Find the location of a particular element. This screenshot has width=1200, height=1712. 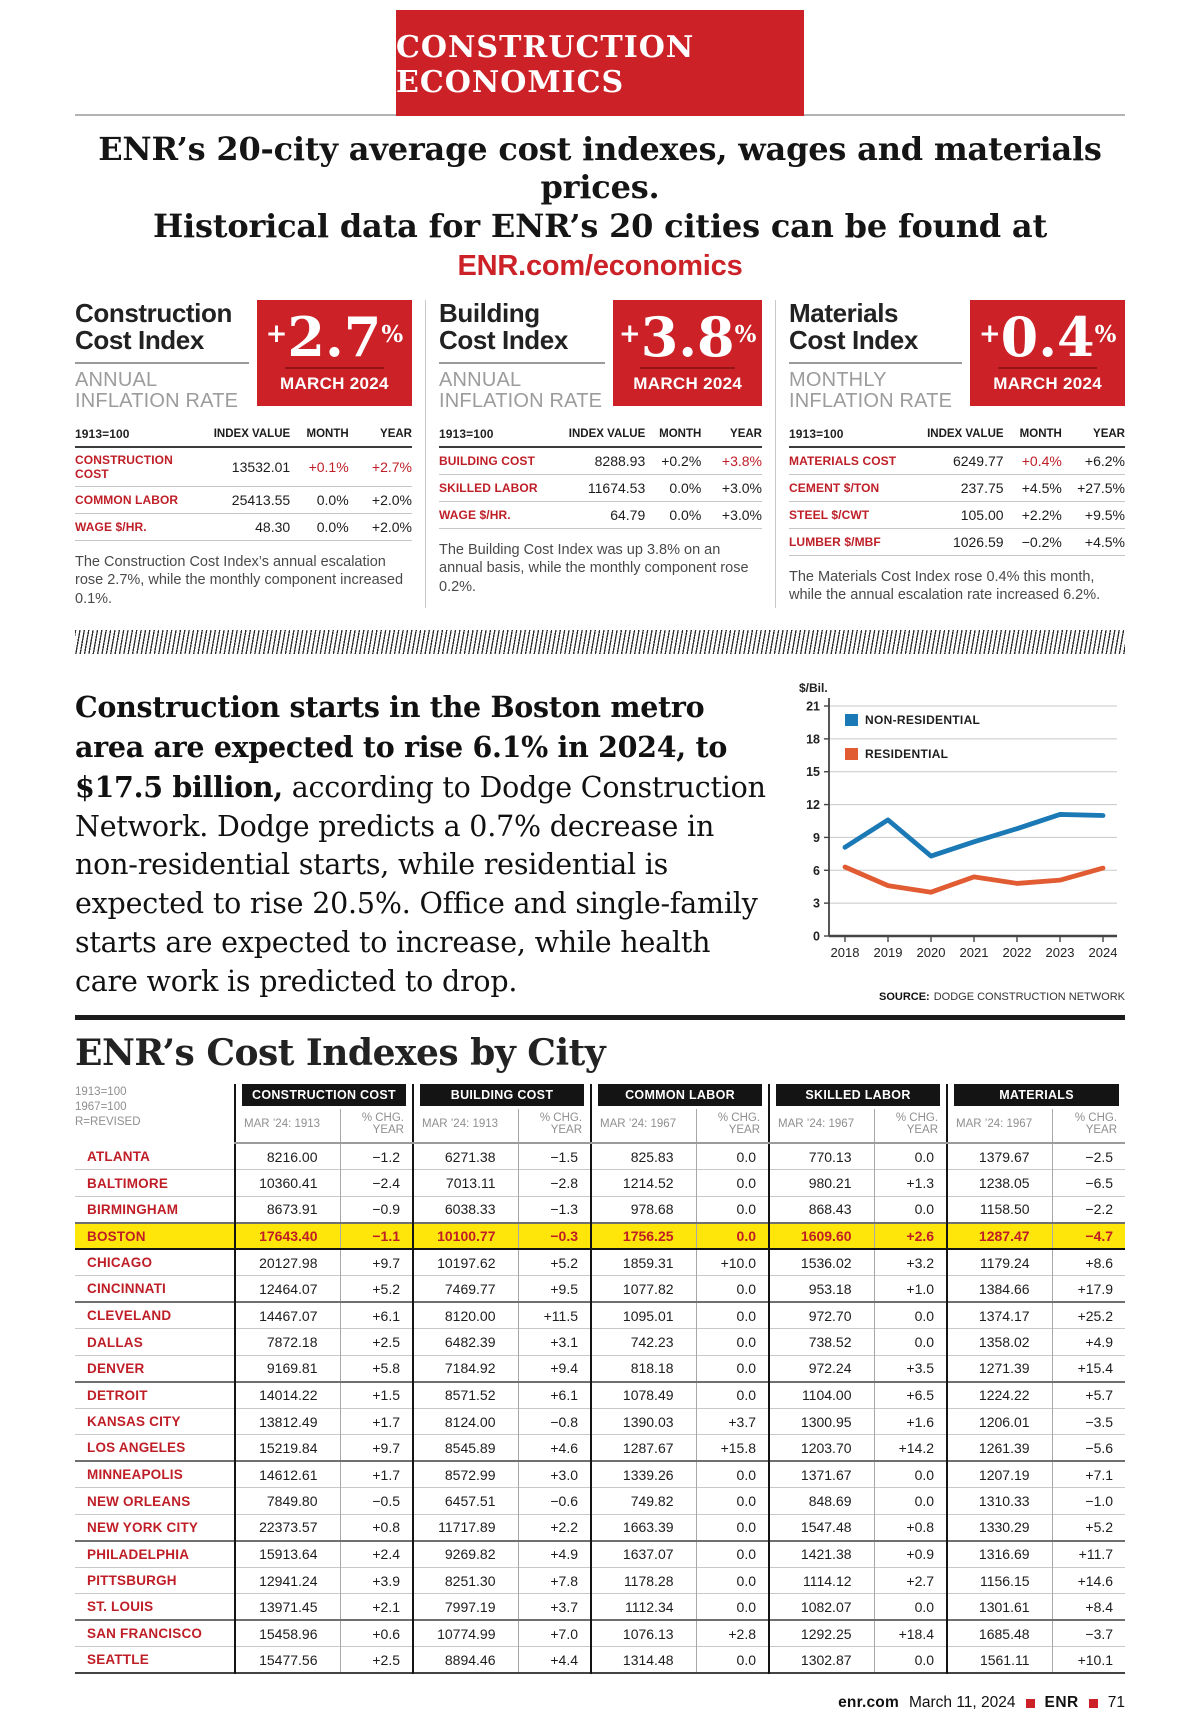

pct-change-cell: −1.3 is located at coordinates (554, 1209).